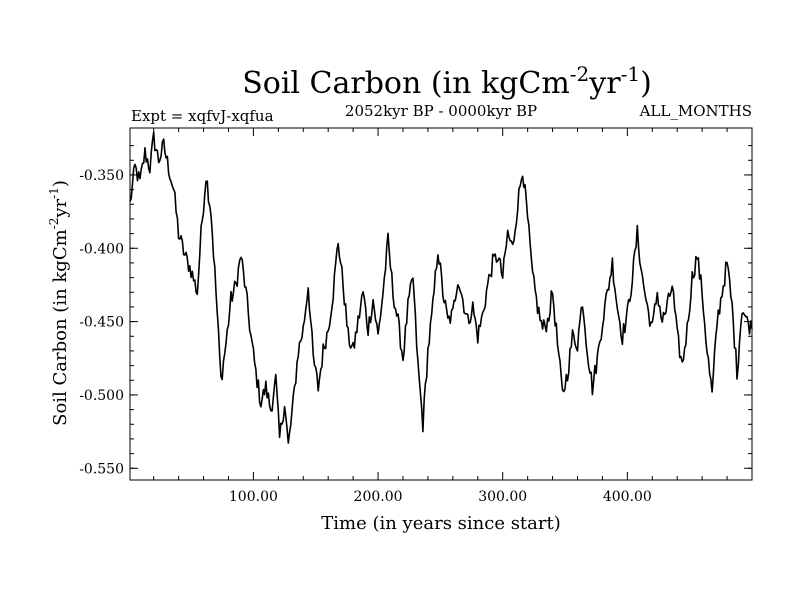  Describe the element at coordinates (59, 303) in the screenshot. I see `y-axis-title: Soil Carbon (in kgCm-2yr-1)` at that location.